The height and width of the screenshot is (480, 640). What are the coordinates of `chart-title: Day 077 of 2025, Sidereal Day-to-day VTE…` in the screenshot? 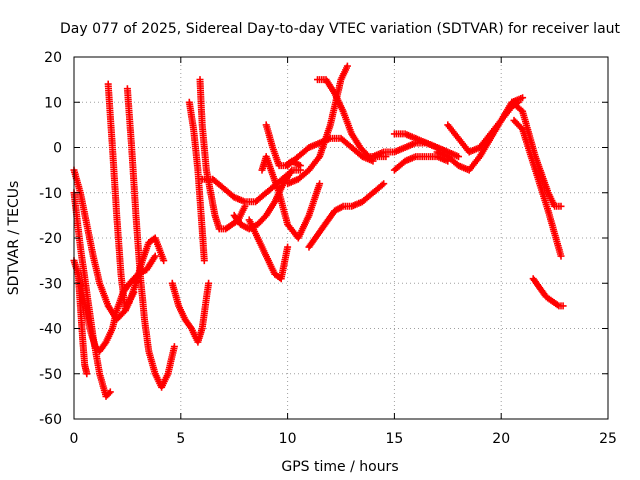 It's located at (340, 29).